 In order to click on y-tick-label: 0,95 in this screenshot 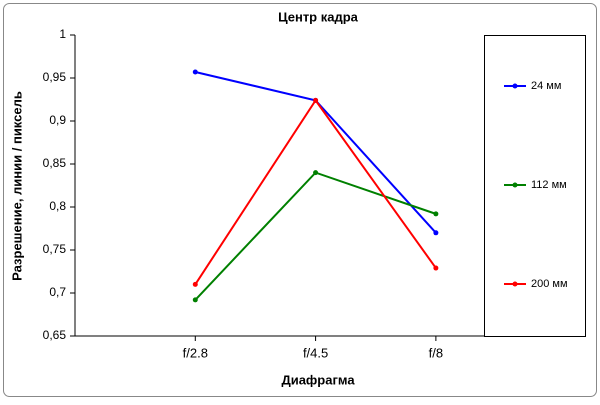, I will do `click(55, 77)`.